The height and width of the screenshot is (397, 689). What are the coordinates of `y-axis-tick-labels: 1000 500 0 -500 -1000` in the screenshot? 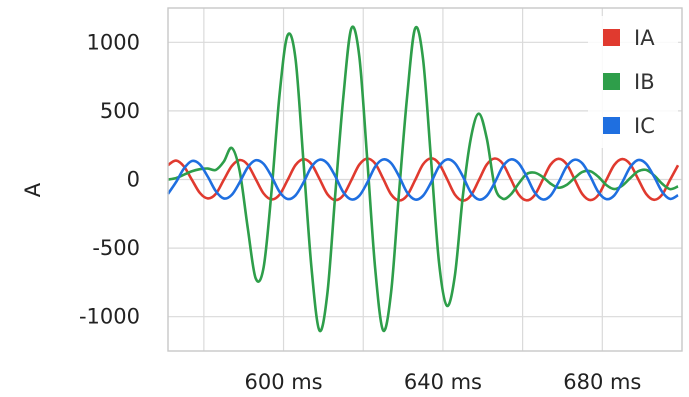 It's located at (109, 179).